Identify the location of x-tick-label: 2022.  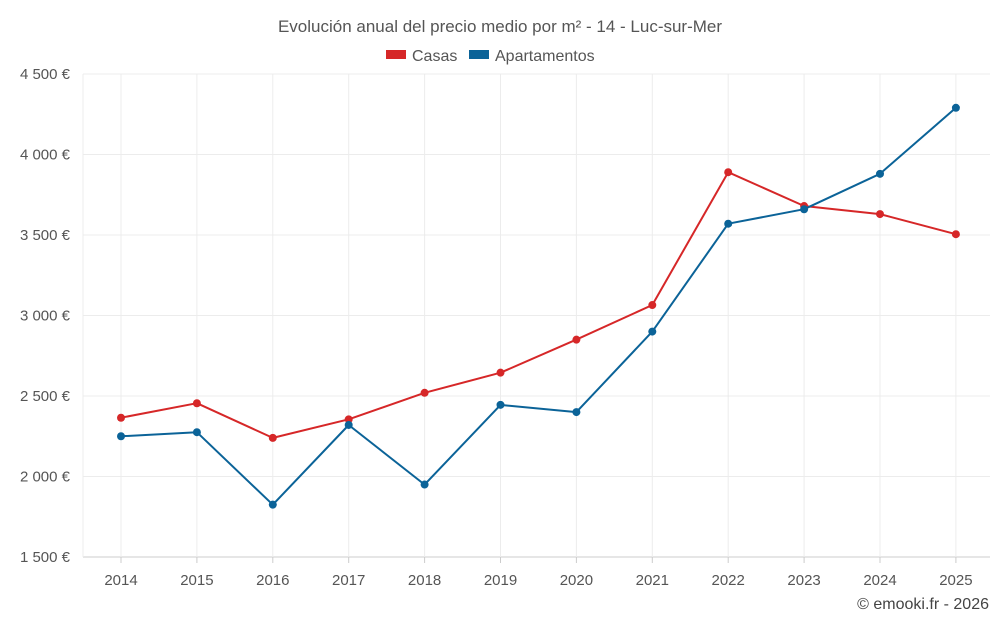
(728, 580).